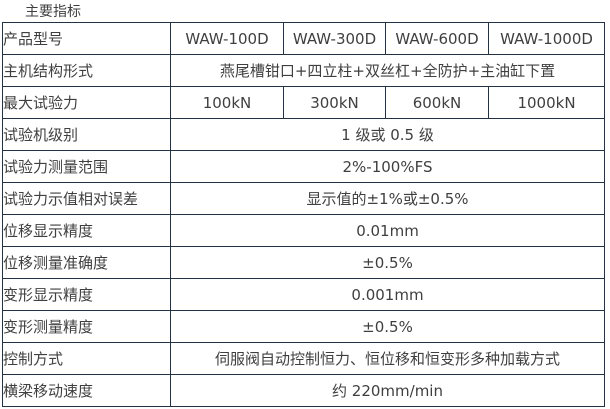 The height and width of the screenshot is (409, 610). What do you see at coordinates (546, 102) in the screenshot?
I see `value-cell: 1000kN` at bounding box center [546, 102].